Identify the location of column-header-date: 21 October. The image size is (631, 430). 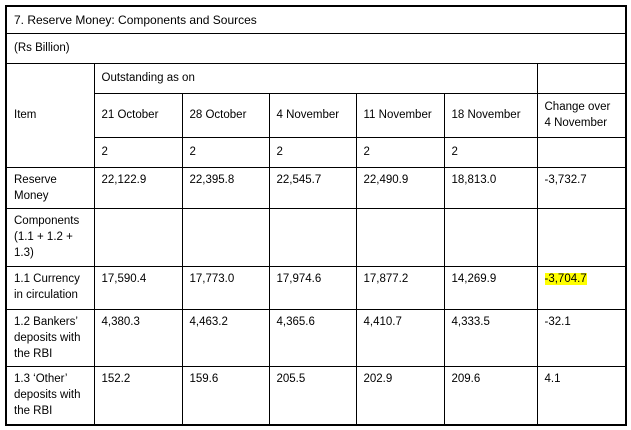
(138, 115).